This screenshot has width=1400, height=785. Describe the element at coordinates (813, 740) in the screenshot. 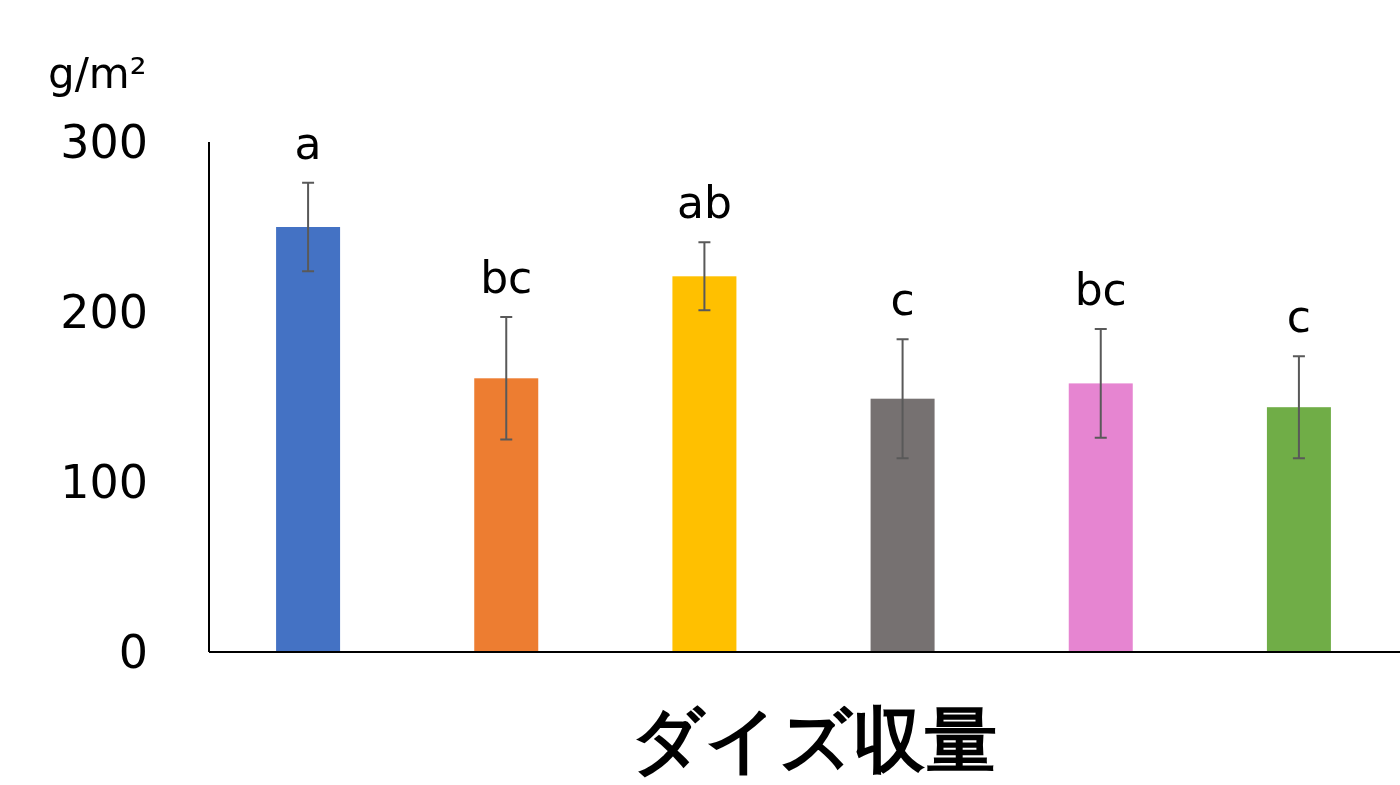

I see `x-axis-title: ダイズ収量` at that location.